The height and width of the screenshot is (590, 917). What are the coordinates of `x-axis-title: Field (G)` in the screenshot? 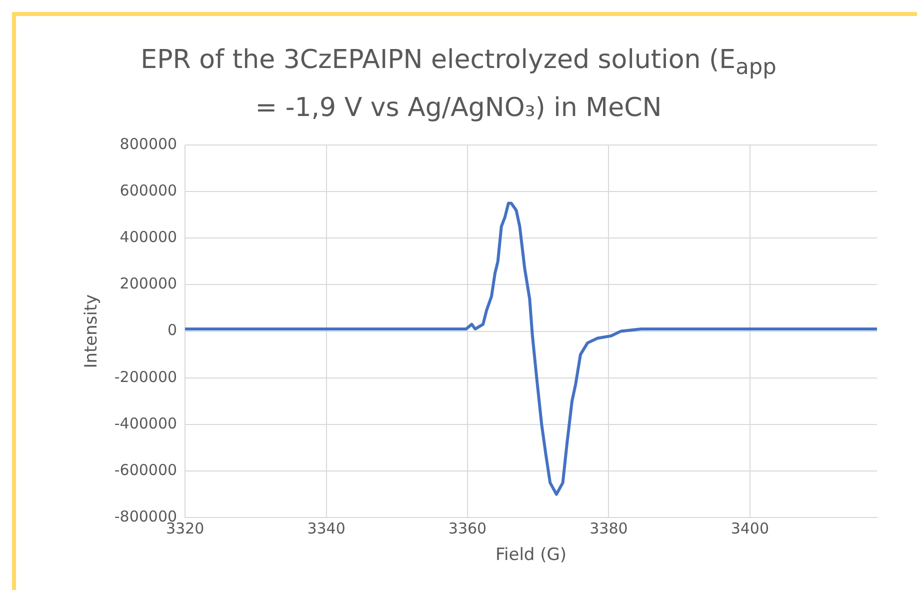 It's located at (531, 555).